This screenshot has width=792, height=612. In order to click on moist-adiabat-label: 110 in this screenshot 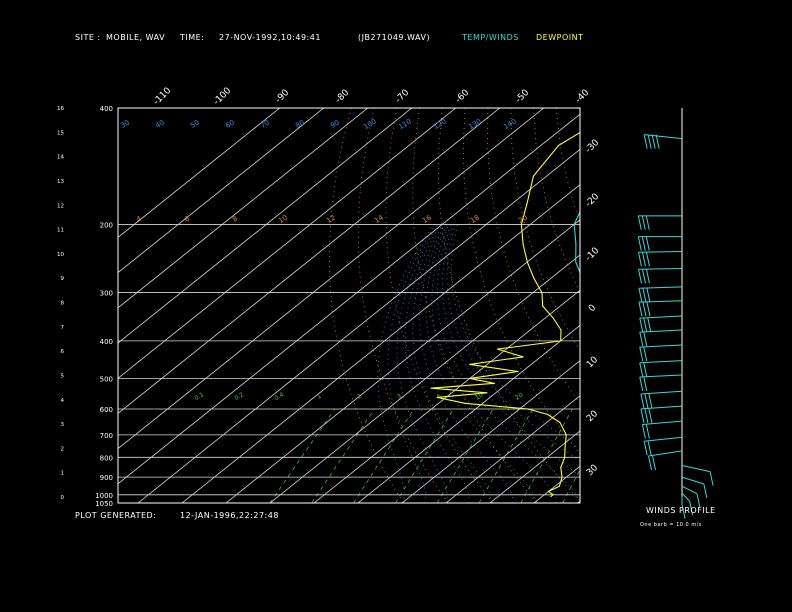, I will do `click(405, 124)`.